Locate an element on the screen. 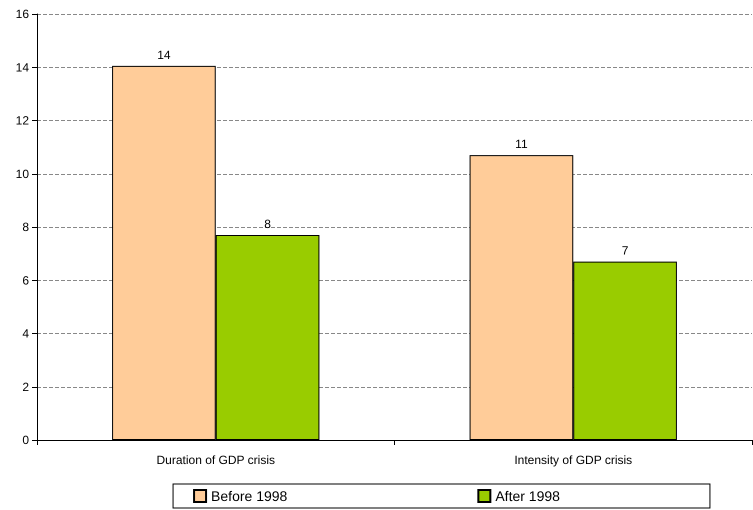 The image size is (753, 510). y-tick-label: 4 is located at coordinates (26, 333).